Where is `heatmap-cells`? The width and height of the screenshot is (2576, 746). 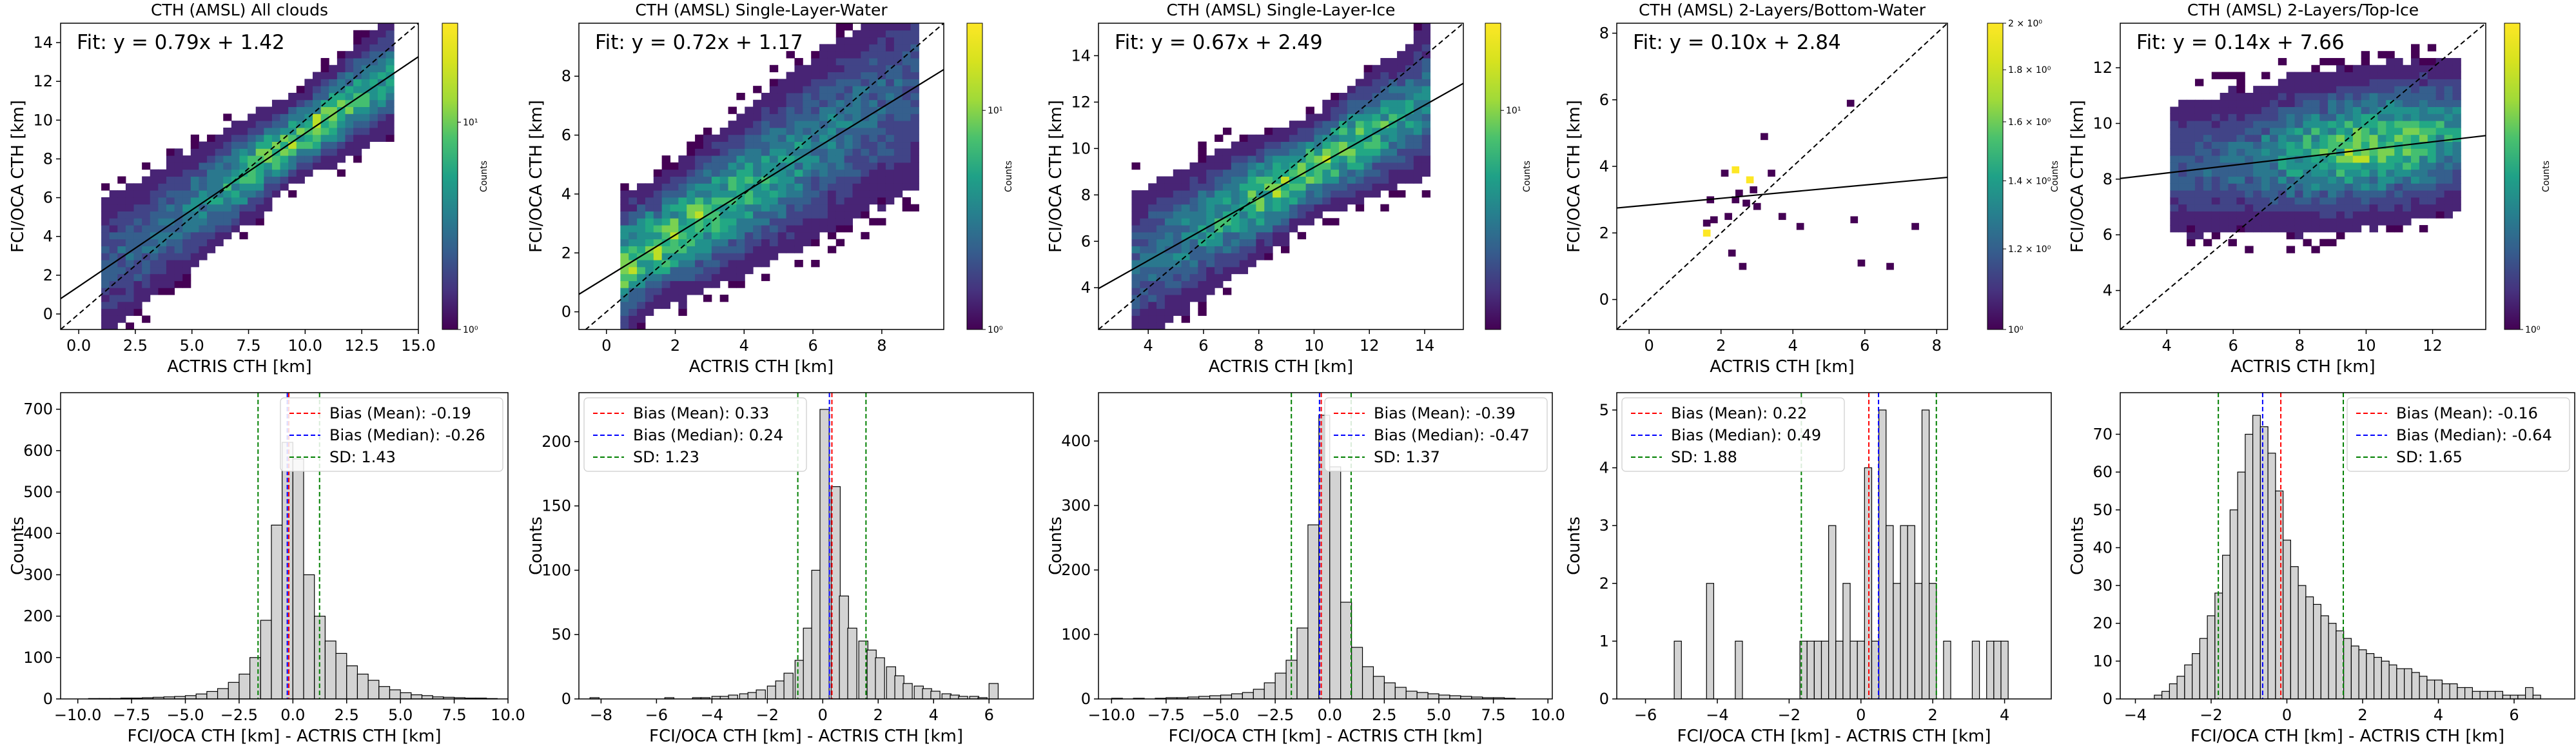
heatmap-cells is located at coordinates (770, 176).